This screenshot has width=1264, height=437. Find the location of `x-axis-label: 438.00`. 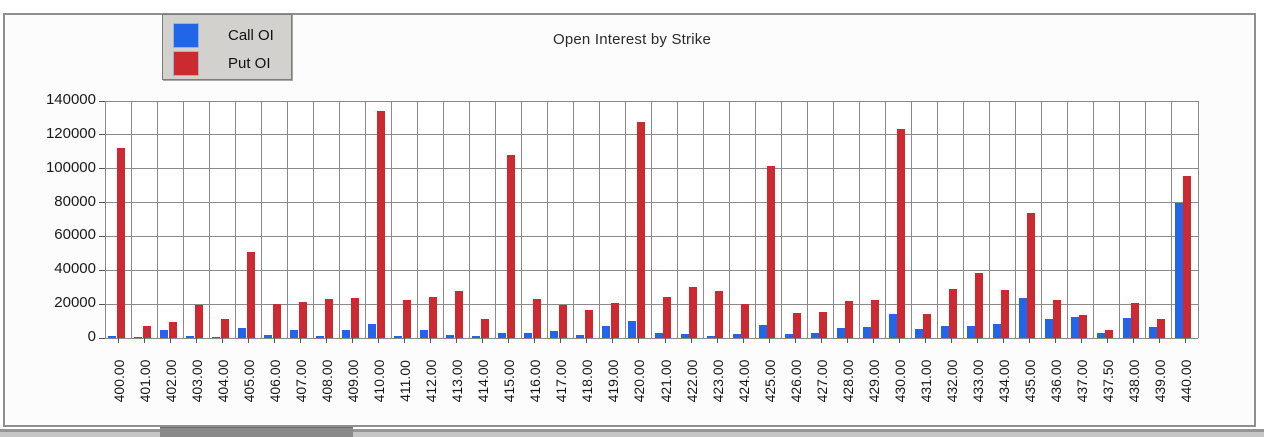

x-axis-label: 438.00 is located at coordinates (1133, 381).